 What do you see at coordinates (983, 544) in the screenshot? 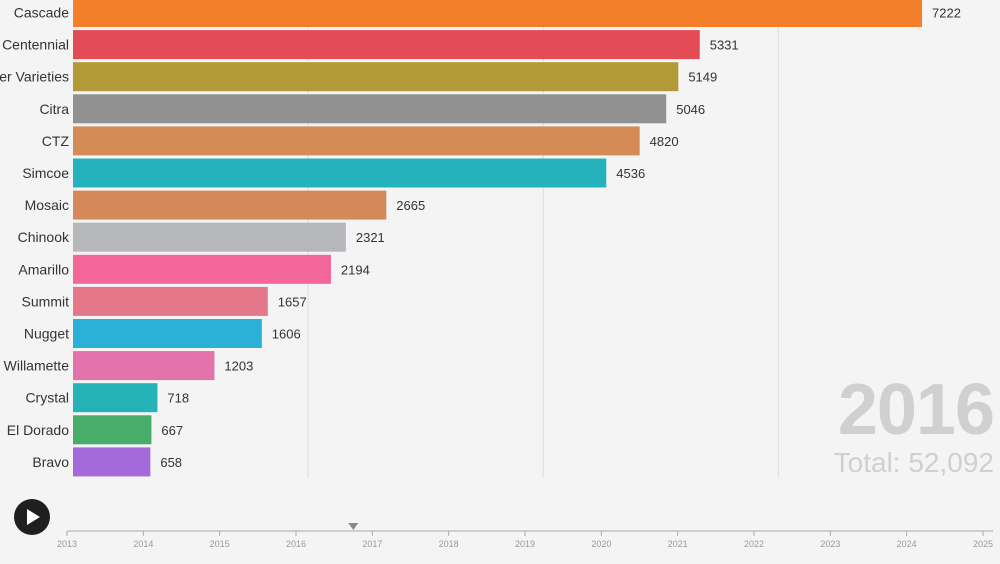
I see `timeline-year-label: 2025` at bounding box center [983, 544].